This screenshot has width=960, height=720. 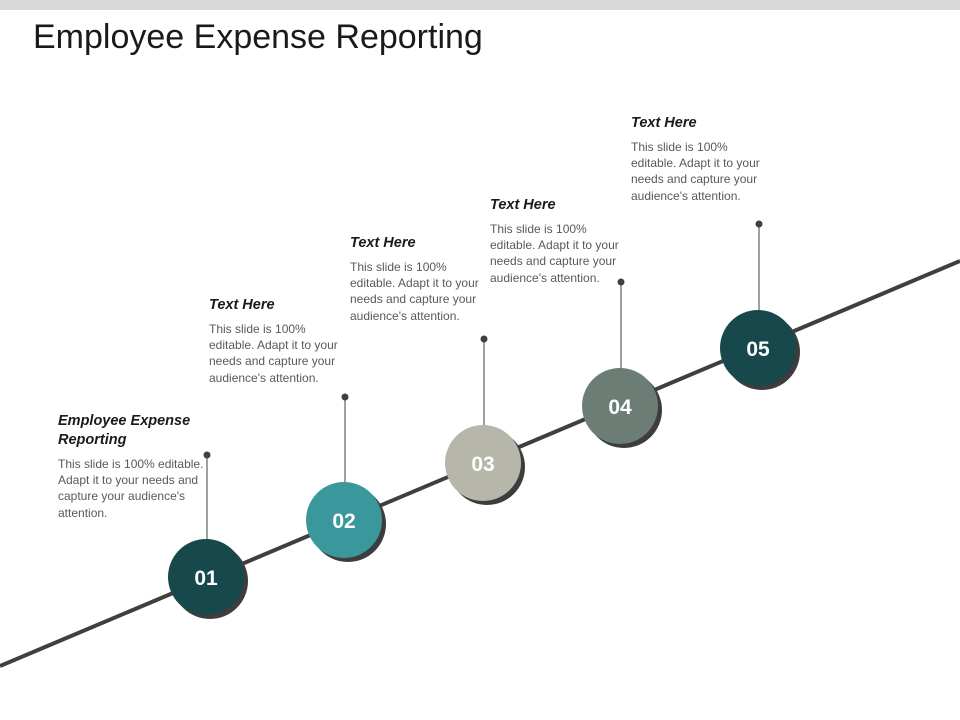 I want to click on step-node-4: 04, so click(x=622, y=408).